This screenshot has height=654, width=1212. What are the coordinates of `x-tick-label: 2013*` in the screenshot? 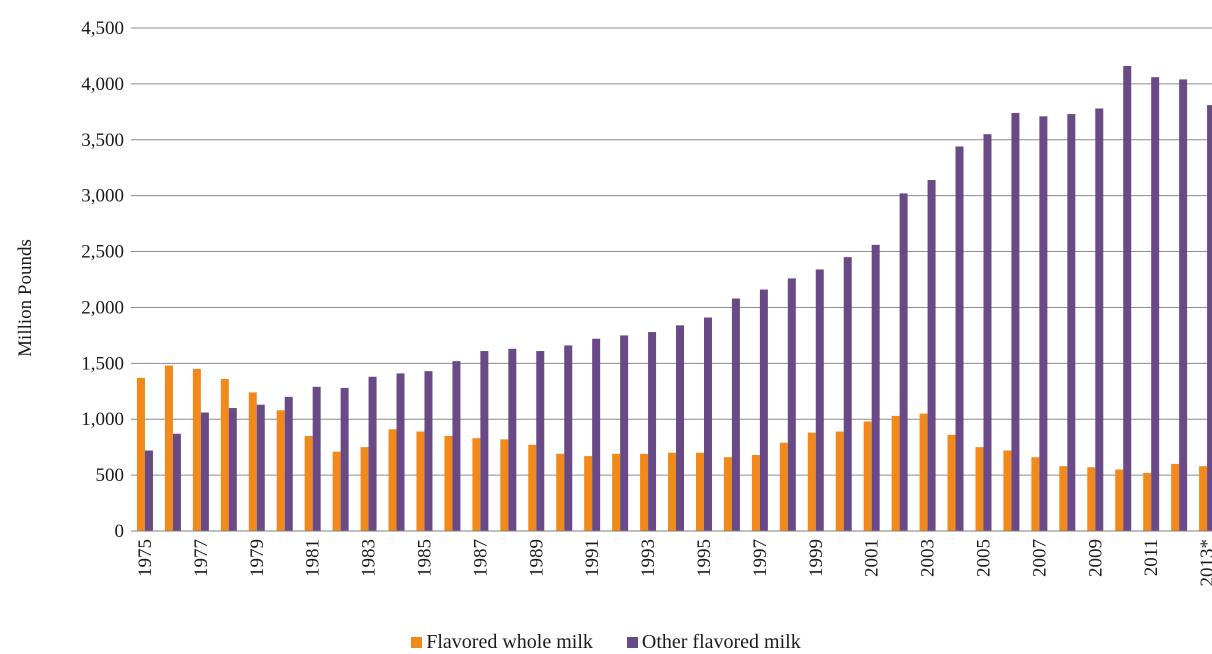 It's located at (1204, 563).